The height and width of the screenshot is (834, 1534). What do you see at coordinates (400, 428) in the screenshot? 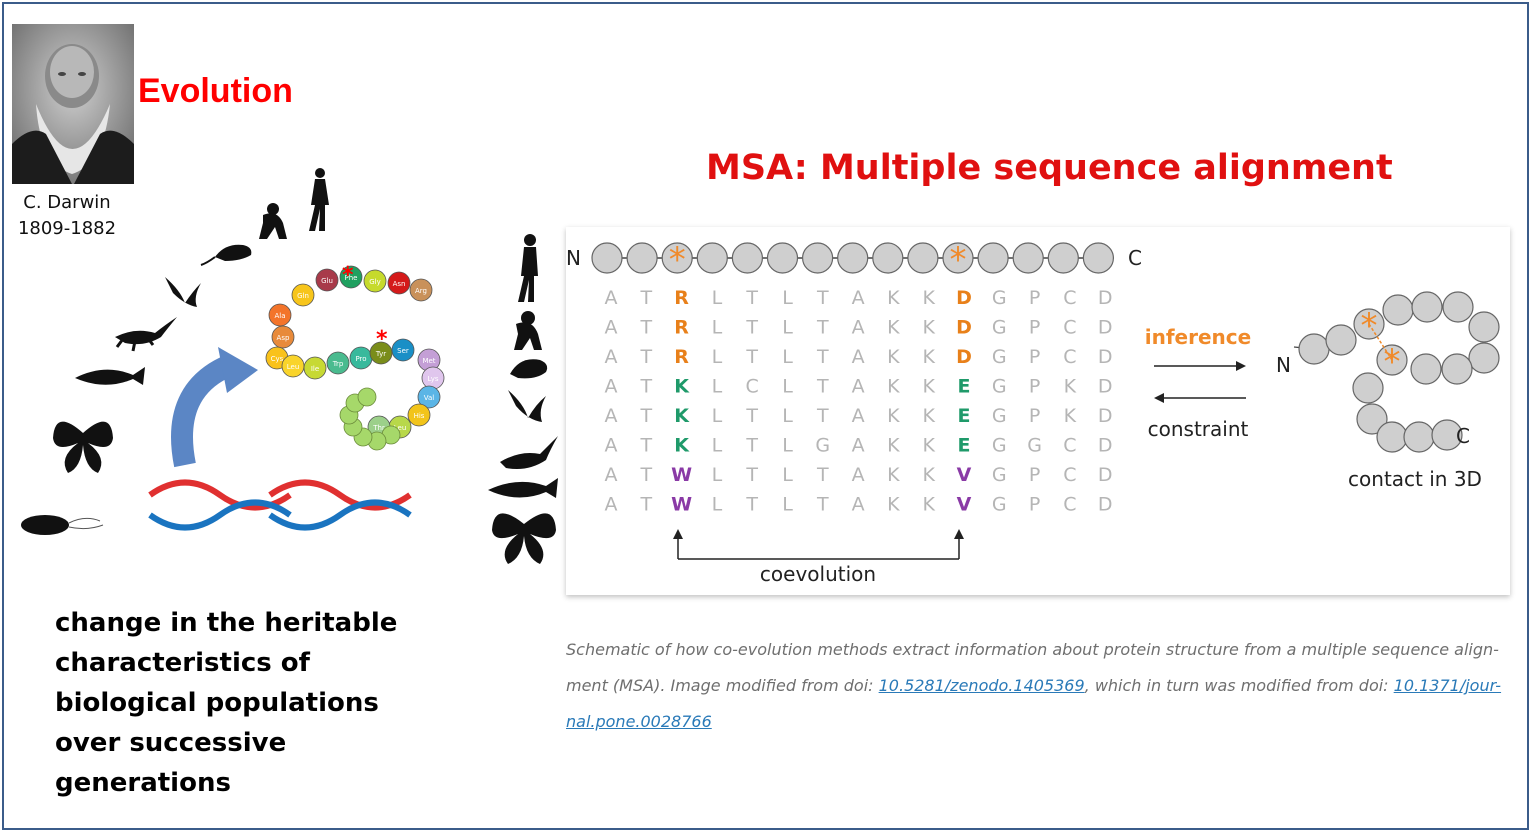
I see `amino-acid-label: Leu` at bounding box center [400, 428].